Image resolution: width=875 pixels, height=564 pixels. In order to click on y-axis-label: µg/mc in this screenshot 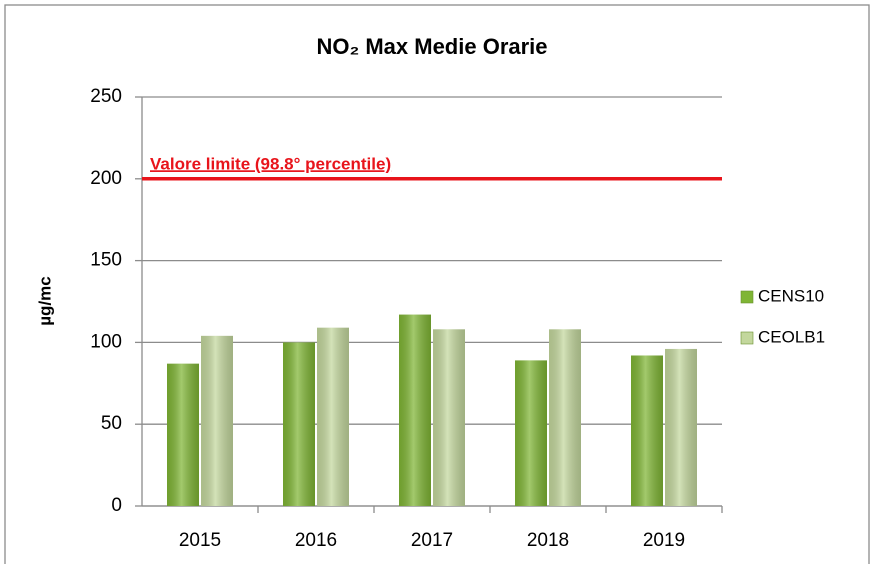, I will do `click(44, 300)`.